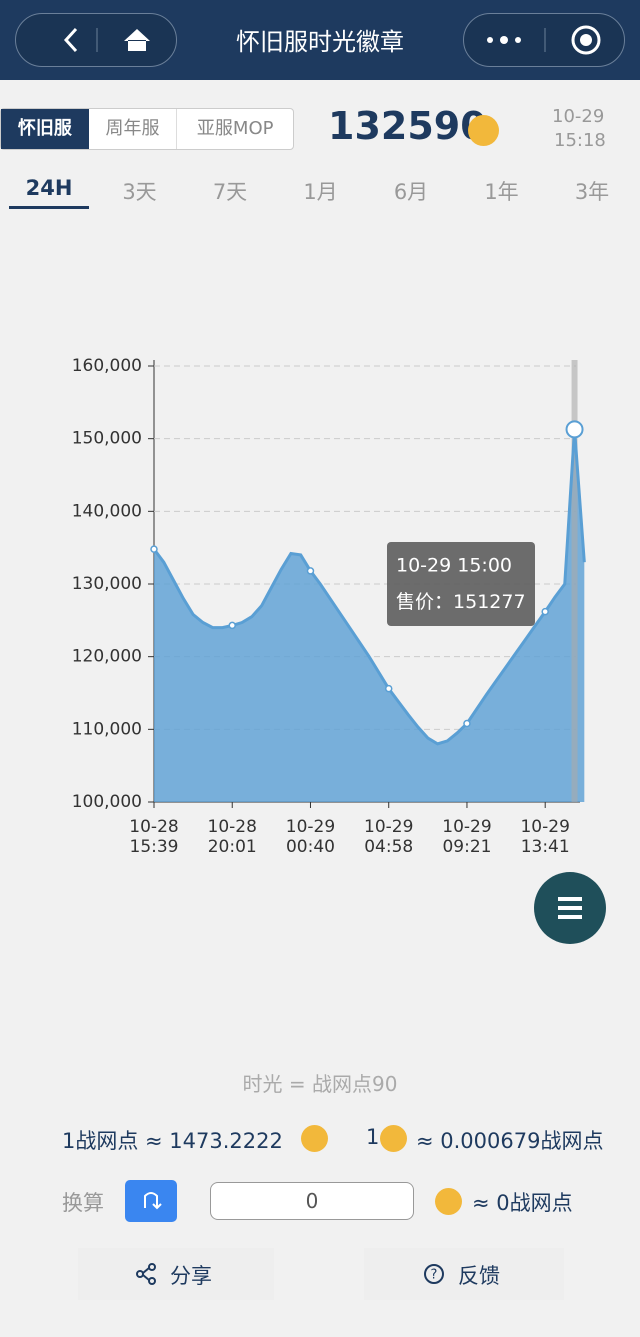 This screenshot has width=640, height=1337. I want to click on y-tick-label: 120,000, so click(107, 657).